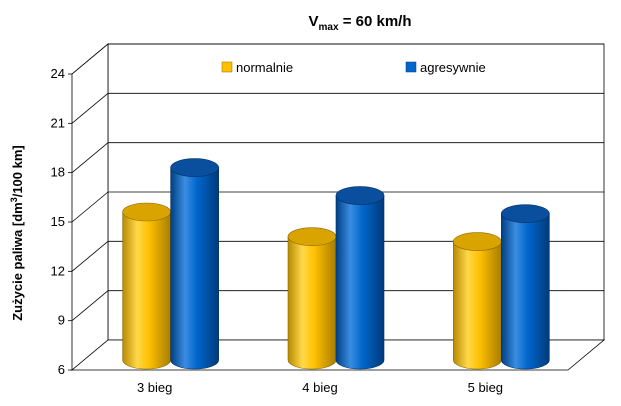 The width and height of the screenshot is (621, 406). Describe the element at coordinates (485, 387) in the screenshot. I see `x-tick-label: 5 bieg` at that location.